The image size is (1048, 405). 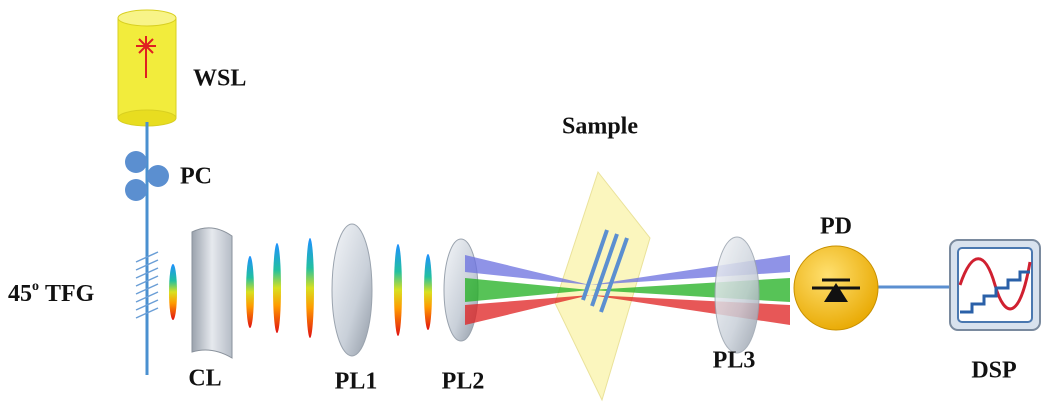 I want to click on sample-stripes, so click(x=605, y=271).